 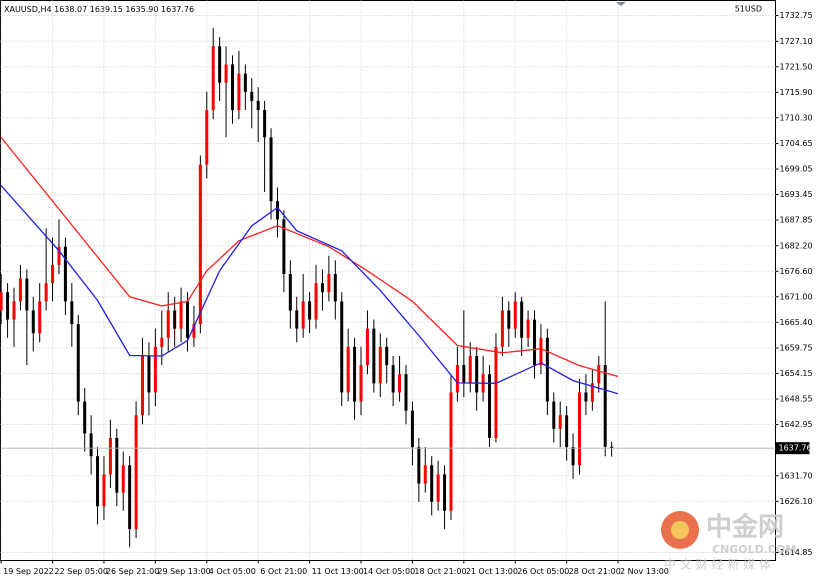 I want to click on y-tick-label: 1699.05, so click(x=796, y=169).